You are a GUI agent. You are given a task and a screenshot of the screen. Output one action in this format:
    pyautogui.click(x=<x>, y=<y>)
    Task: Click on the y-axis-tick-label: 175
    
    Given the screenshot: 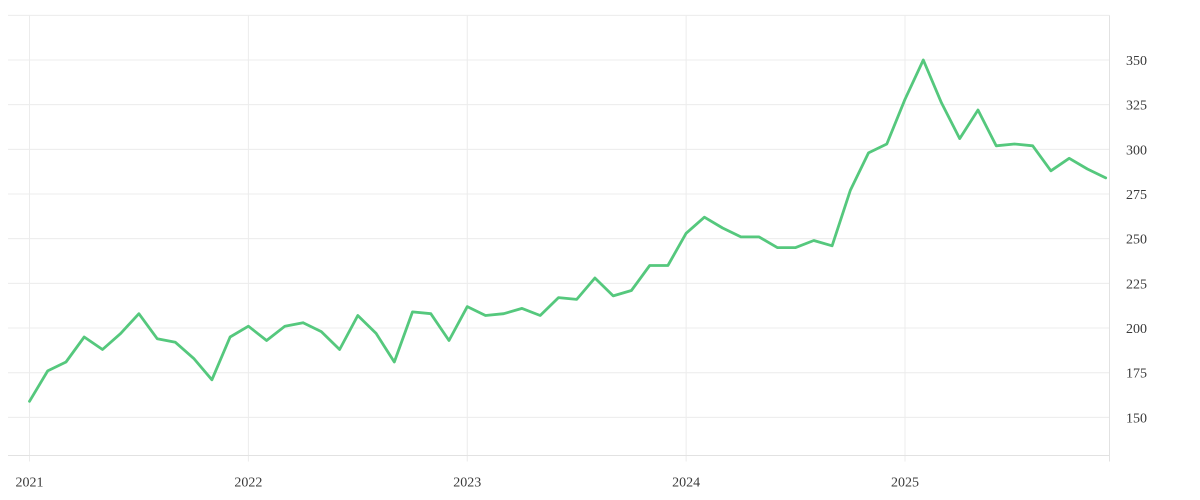 What is the action you would take?
    pyautogui.click(x=1136, y=374)
    